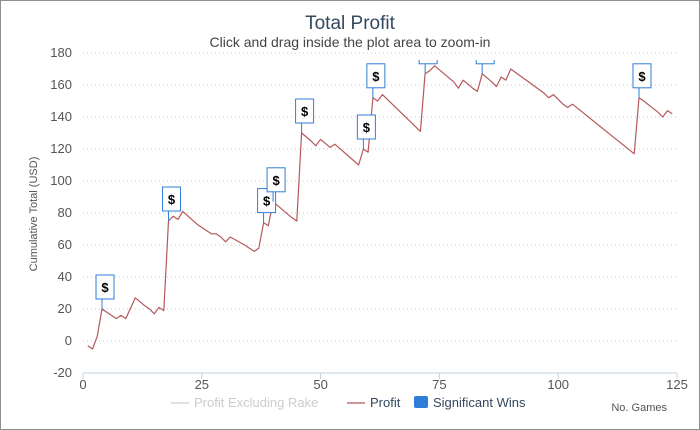  I want to click on legend-swatch-significant-wins, so click(421, 402).